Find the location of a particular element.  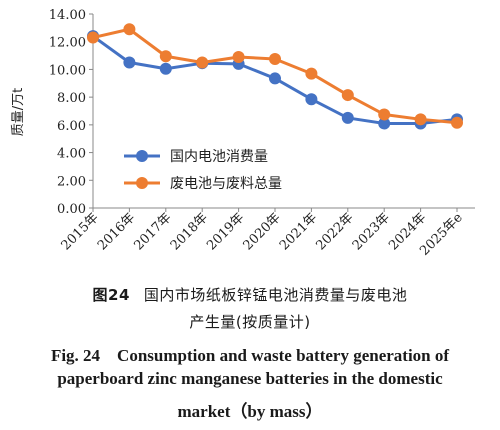

x-tick-label: 2019年 is located at coordinates (225, 231).